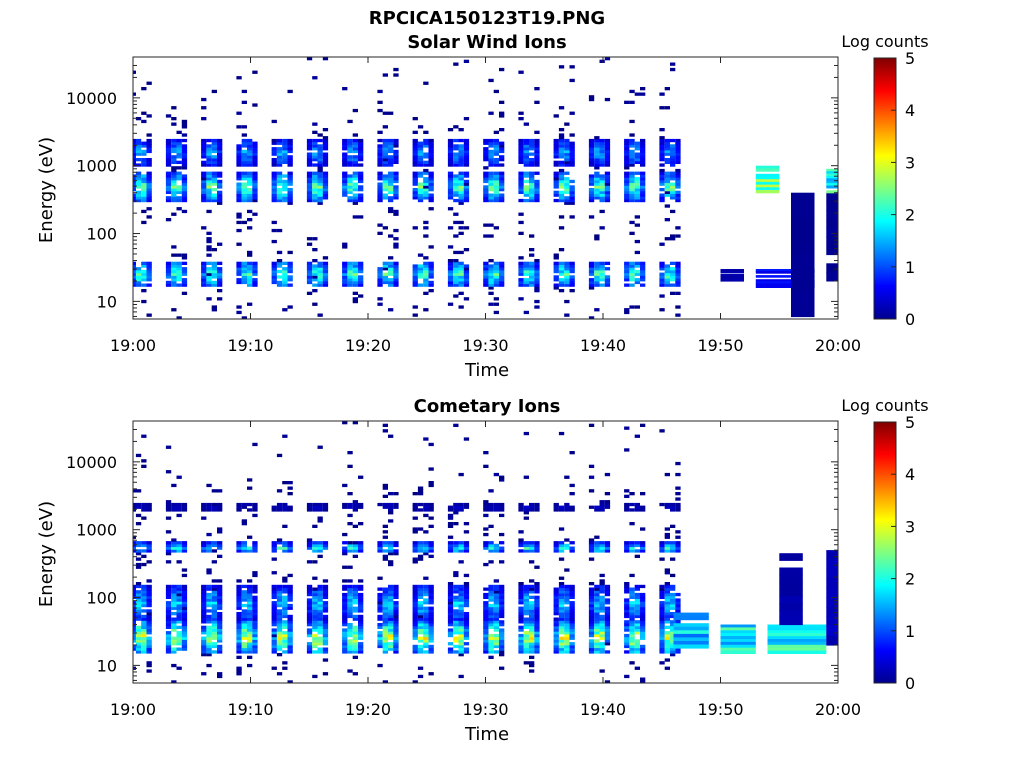 This screenshot has width=1024, height=768. I want to click on x-axis-label: Time, so click(486, 370).